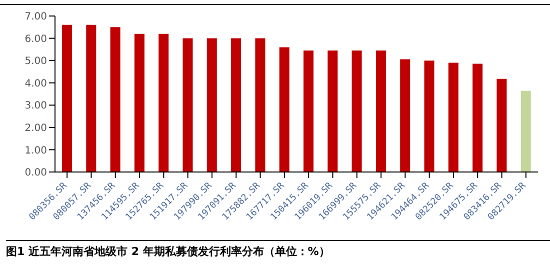 The width and height of the screenshot is (550, 277). I want to click on y-tick-label: 3.00, so click(35, 106).